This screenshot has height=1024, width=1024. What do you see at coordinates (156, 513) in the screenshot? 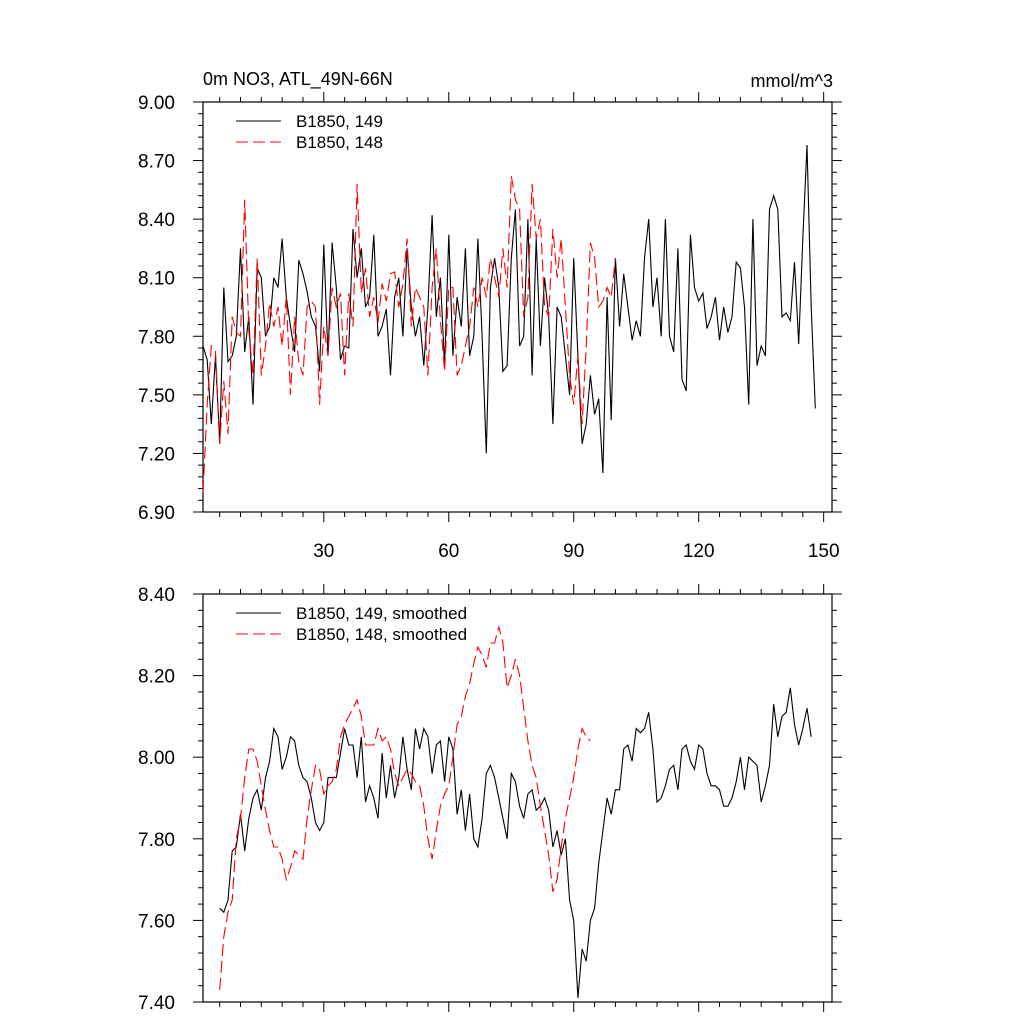
I see `y-tick-label: 6.90` at bounding box center [156, 513].